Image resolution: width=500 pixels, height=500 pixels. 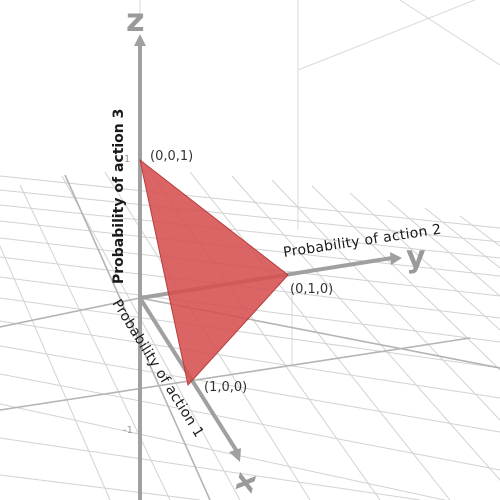 I want to click on vertex-label-action-1: (1,0,0), so click(x=225, y=387).